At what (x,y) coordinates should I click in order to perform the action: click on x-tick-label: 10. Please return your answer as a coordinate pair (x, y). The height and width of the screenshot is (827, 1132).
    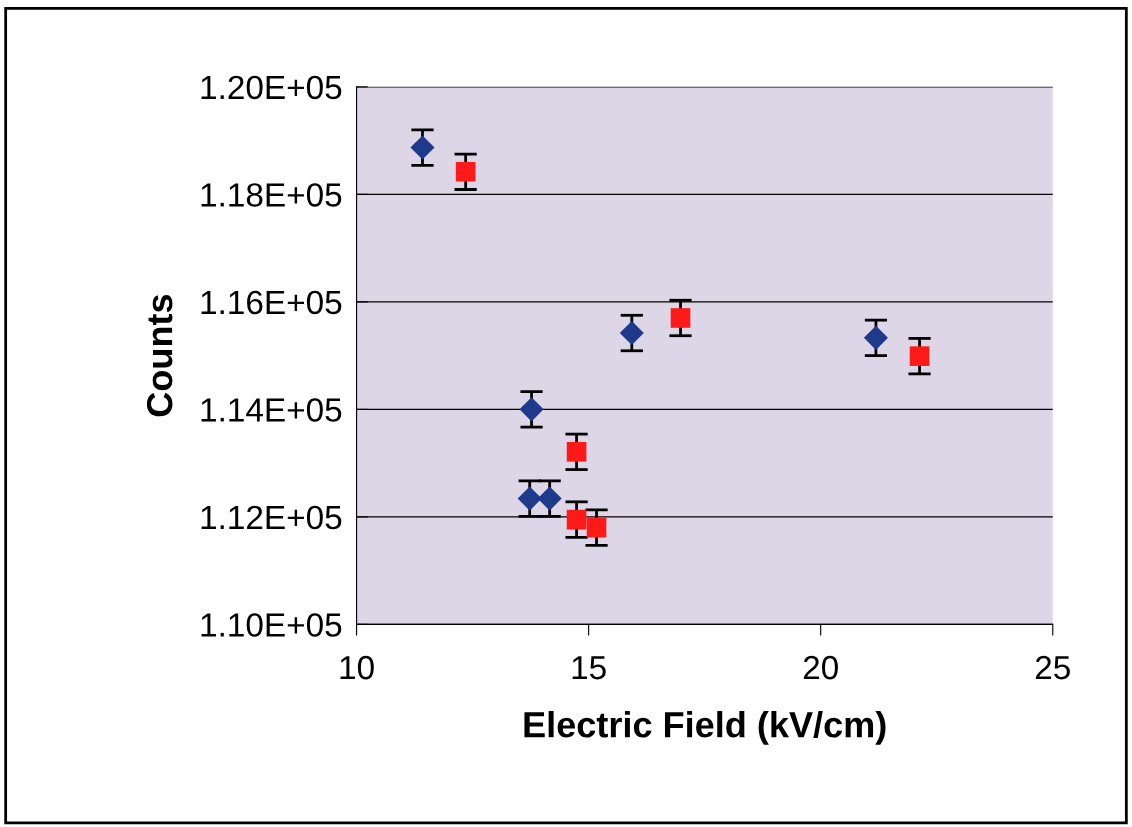
    Looking at the image, I should click on (357, 667).